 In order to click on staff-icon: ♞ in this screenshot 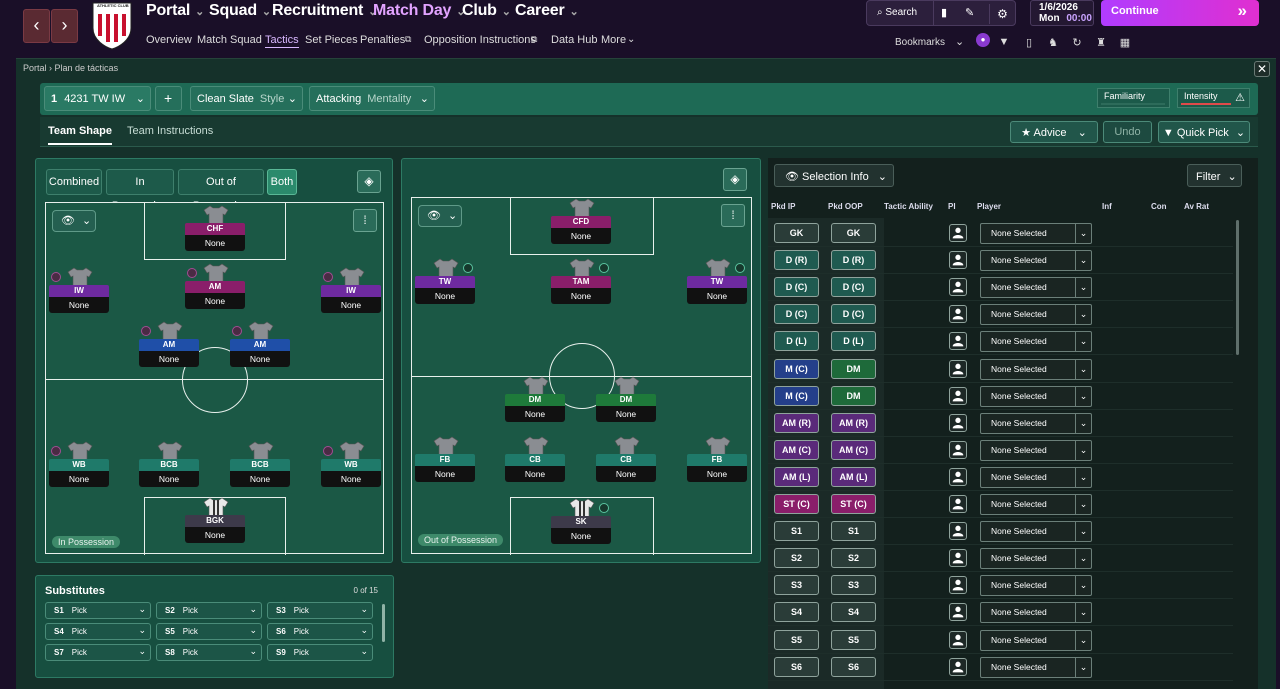, I will do `click(1053, 43)`.